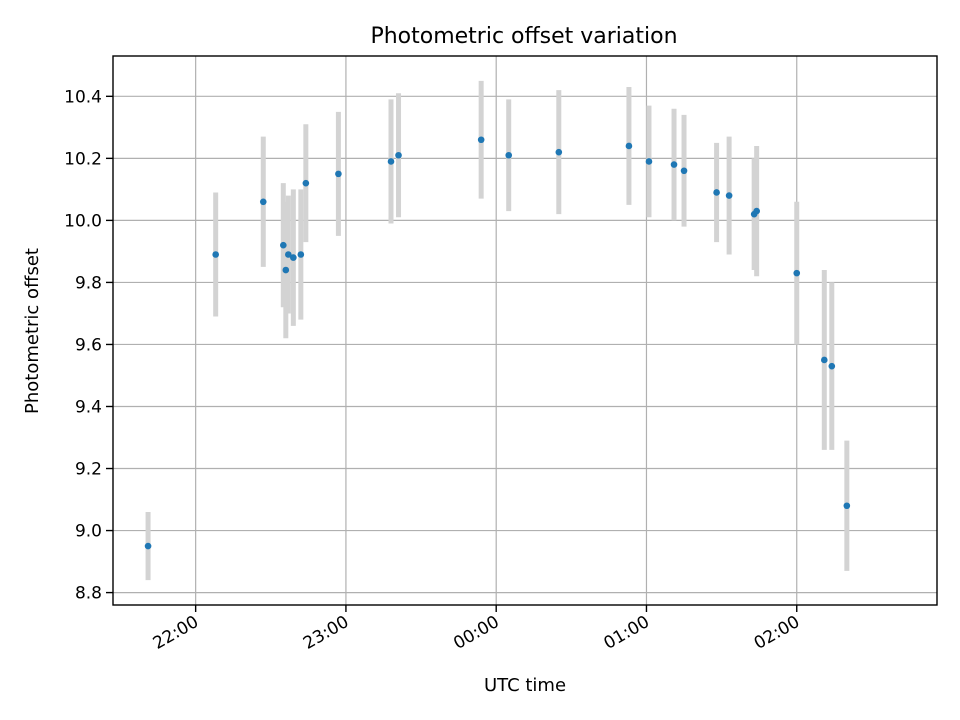 The width and height of the screenshot is (960, 720). What do you see at coordinates (777, 633) in the screenshot?
I see `x-tick-label: 02:00` at bounding box center [777, 633].